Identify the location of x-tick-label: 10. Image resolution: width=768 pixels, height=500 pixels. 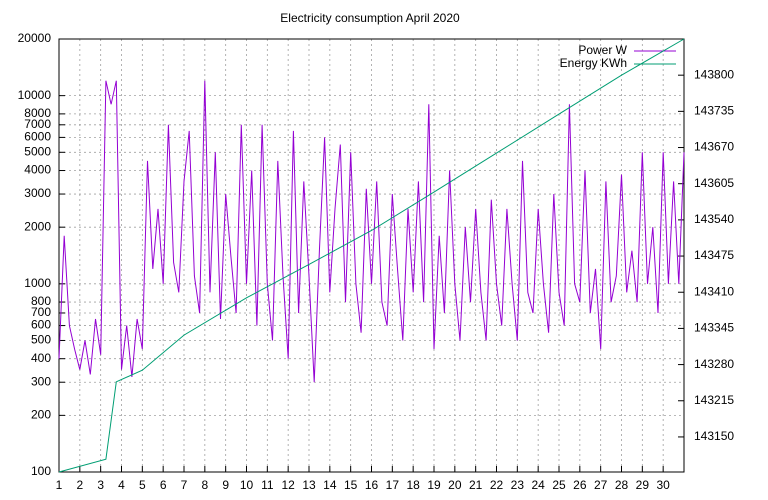
(247, 485).